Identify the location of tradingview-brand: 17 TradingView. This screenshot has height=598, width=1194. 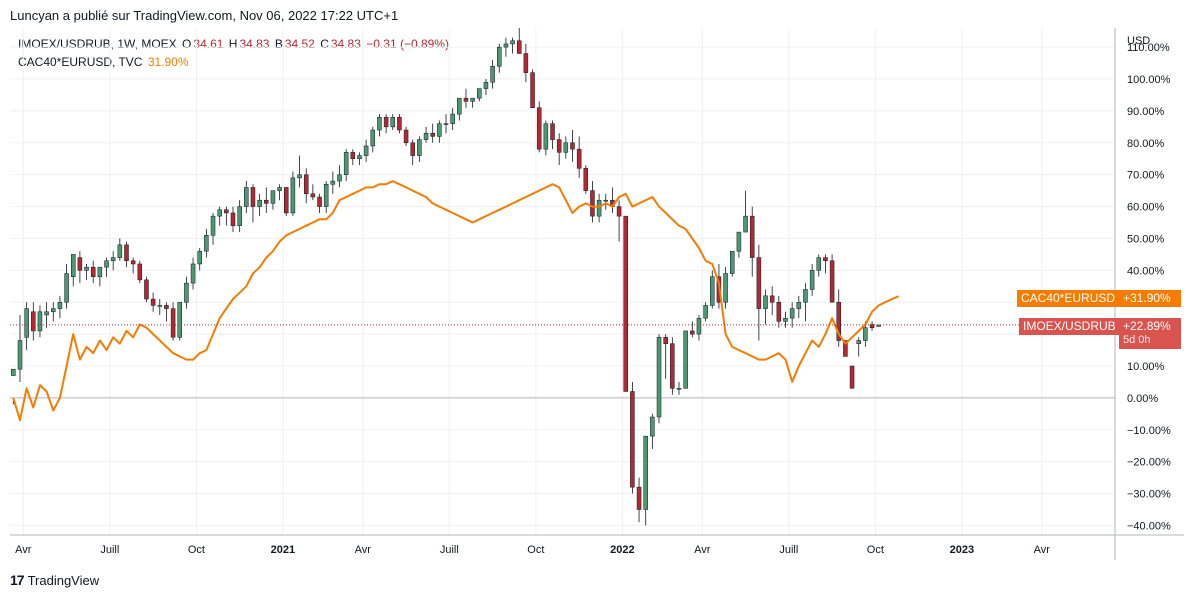
(54, 580).